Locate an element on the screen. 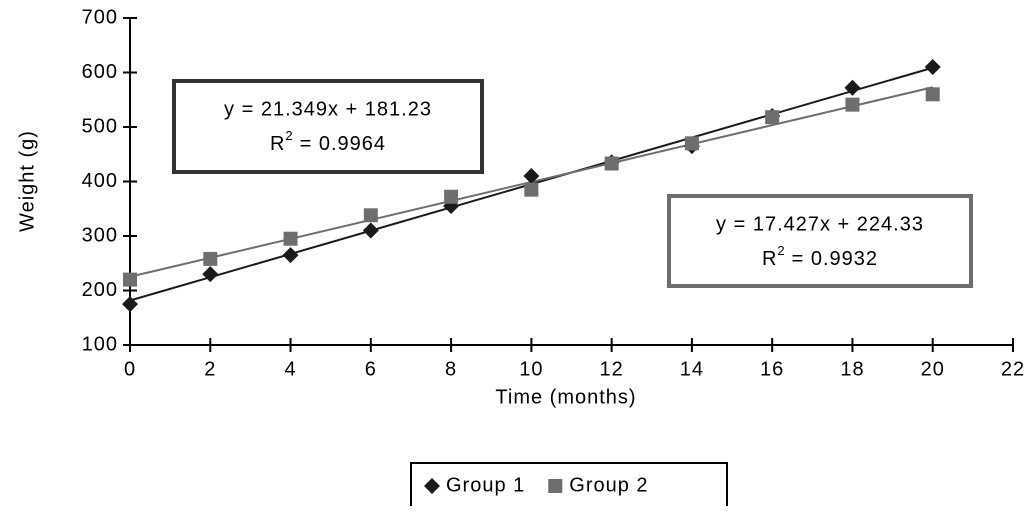 Image resolution: width=1030 pixels, height=511 pixels. legend: Group 1 Group 2 is located at coordinates (569, 486).